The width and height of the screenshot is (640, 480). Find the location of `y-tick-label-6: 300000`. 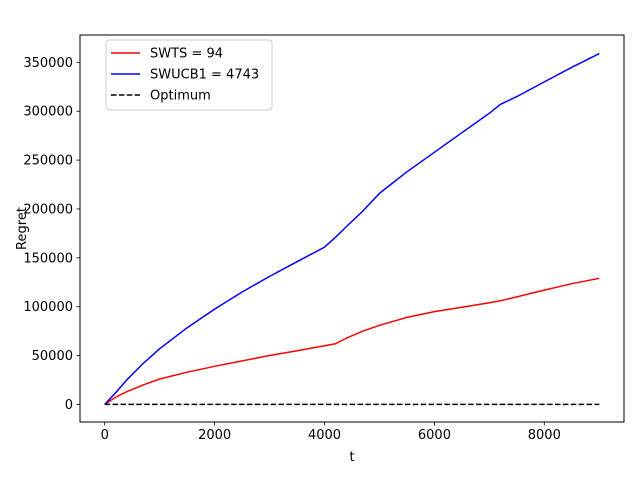

y-tick-label-6: 300000 is located at coordinates (48, 112).